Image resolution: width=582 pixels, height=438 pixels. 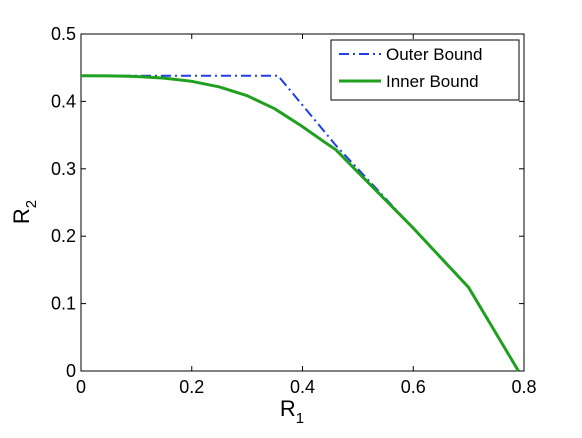 What do you see at coordinates (523, 387) in the screenshot?
I see `x-tick-label: 0.8` at bounding box center [523, 387].